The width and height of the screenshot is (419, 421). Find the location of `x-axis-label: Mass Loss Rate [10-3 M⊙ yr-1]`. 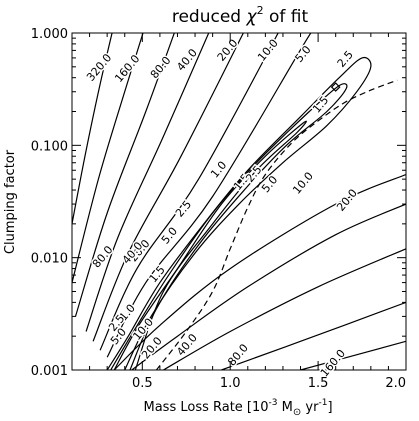

x-axis-label: Mass Loss Rate [10-3 M⊙ yr-1] is located at coordinates (237, 408).